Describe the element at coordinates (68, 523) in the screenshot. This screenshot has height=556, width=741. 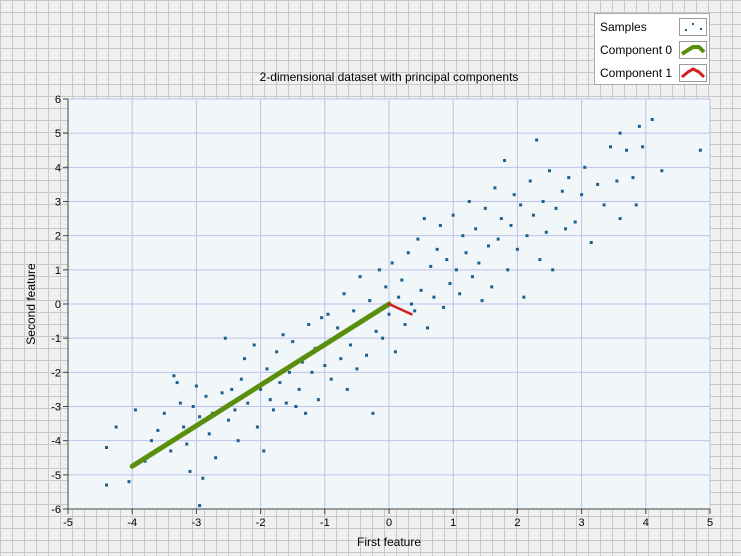
I see `x-tick-label: -5` at that location.